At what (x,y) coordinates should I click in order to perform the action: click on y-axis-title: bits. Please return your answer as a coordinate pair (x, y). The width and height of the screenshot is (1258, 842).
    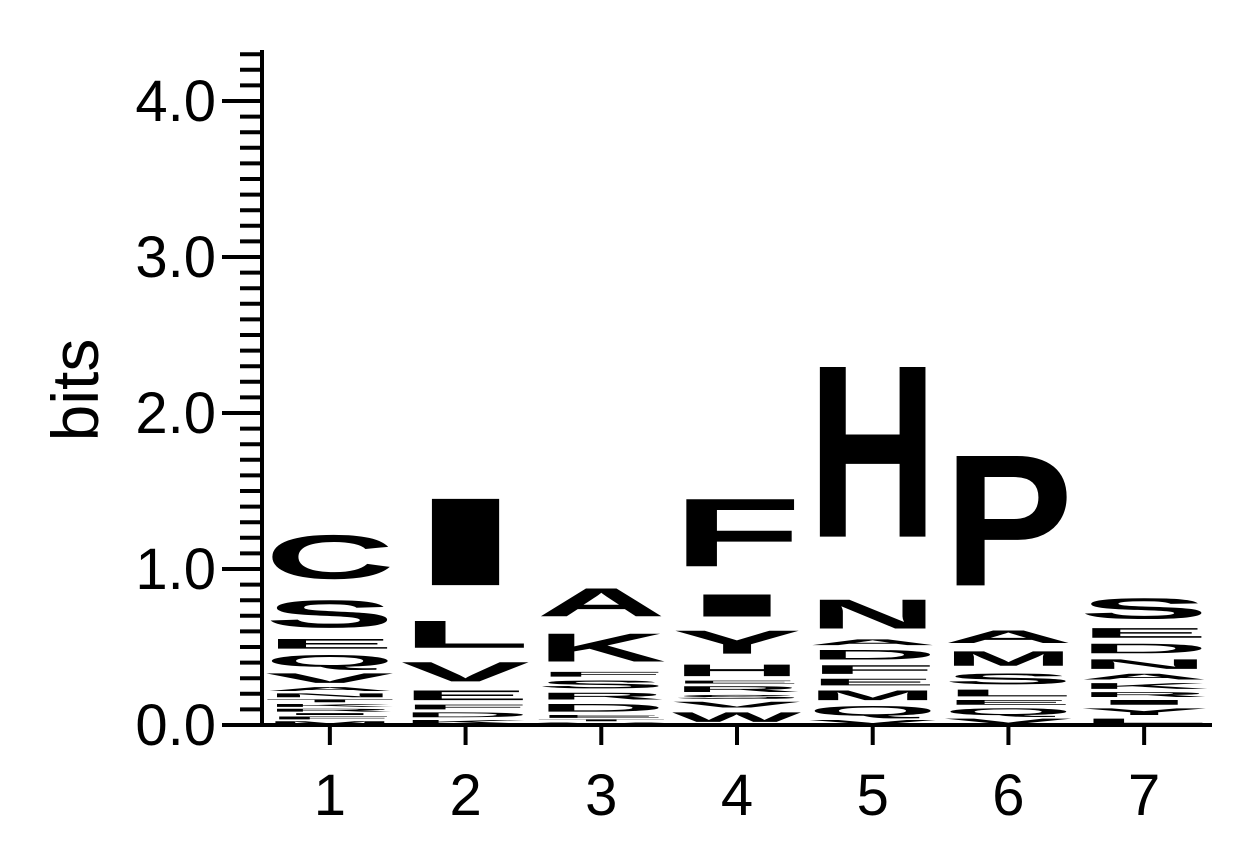
    Looking at the image, I should click on (75, 390).